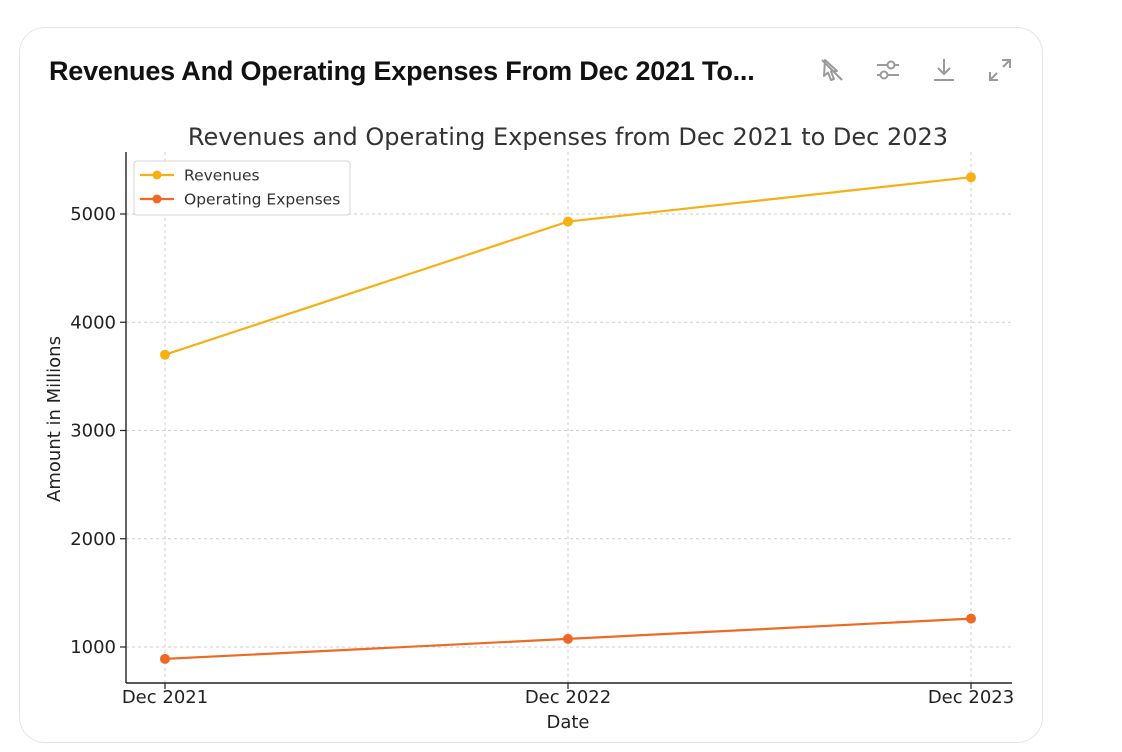  I want to click on settings-button, so click(888, 70).